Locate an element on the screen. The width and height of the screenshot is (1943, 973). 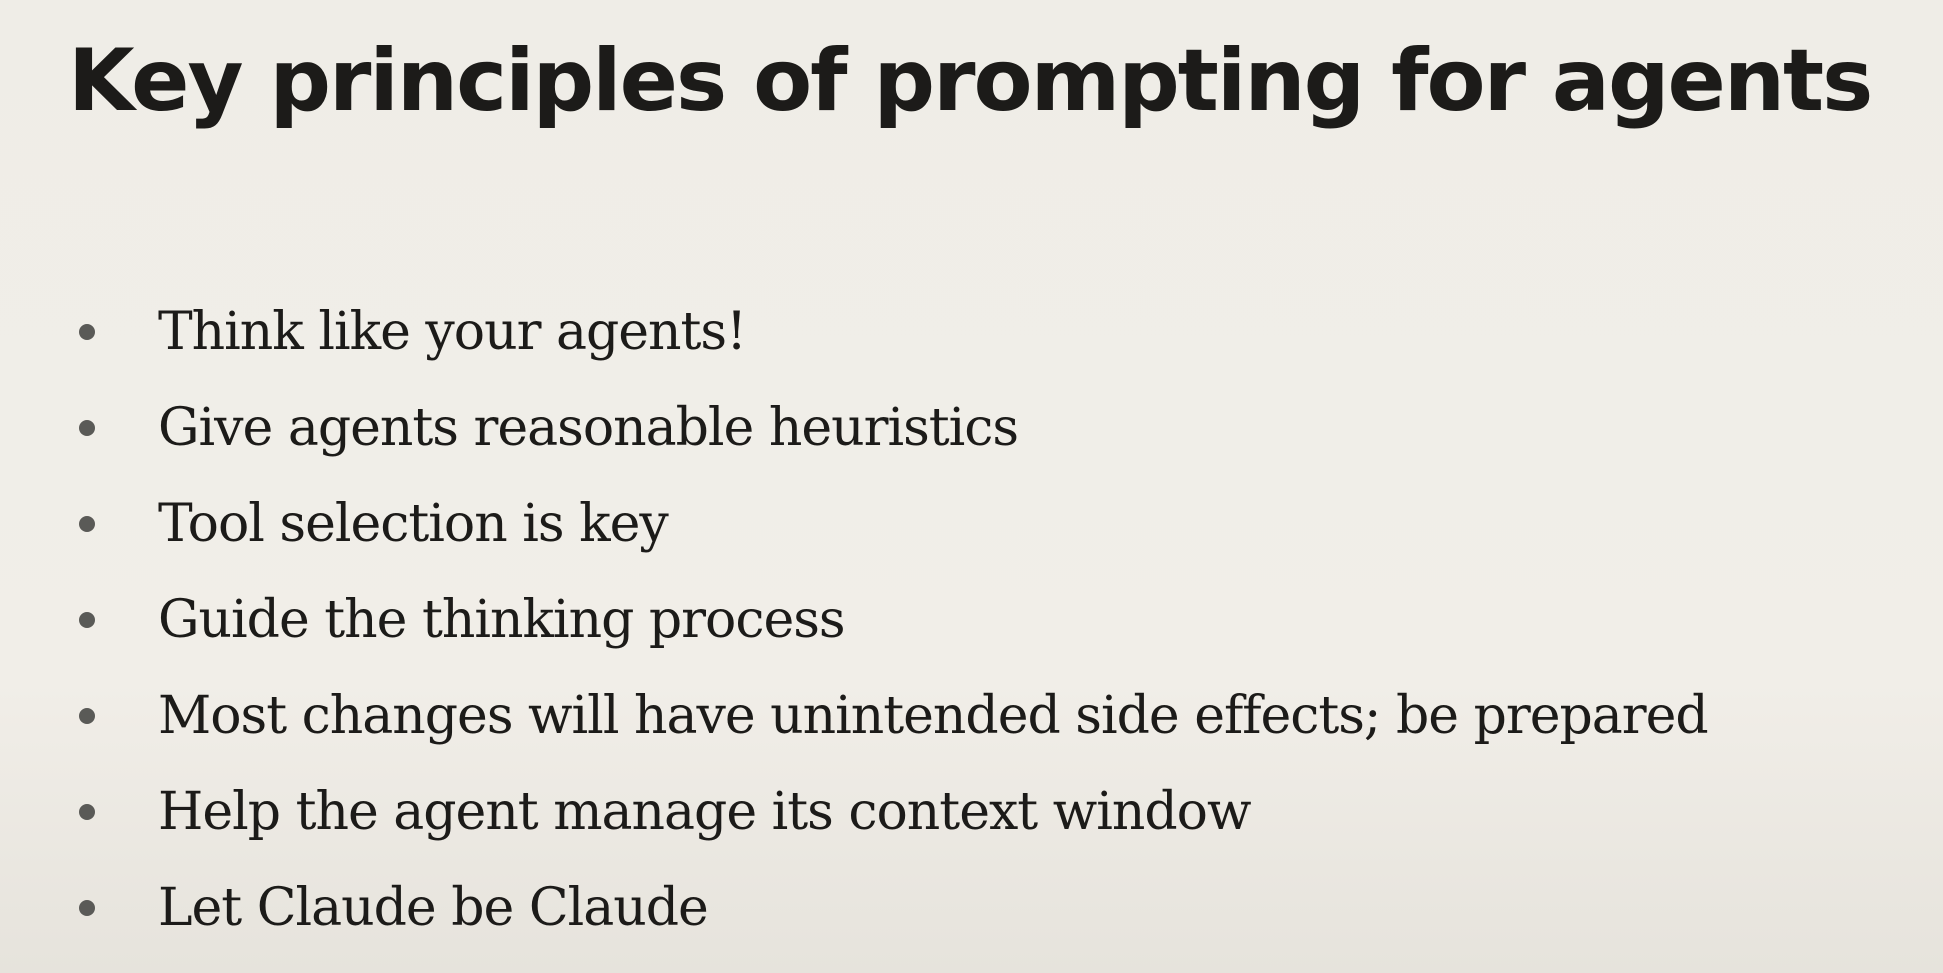
bullet-text: Give agents reasonable heuristics is located at coordinates (588, 428).